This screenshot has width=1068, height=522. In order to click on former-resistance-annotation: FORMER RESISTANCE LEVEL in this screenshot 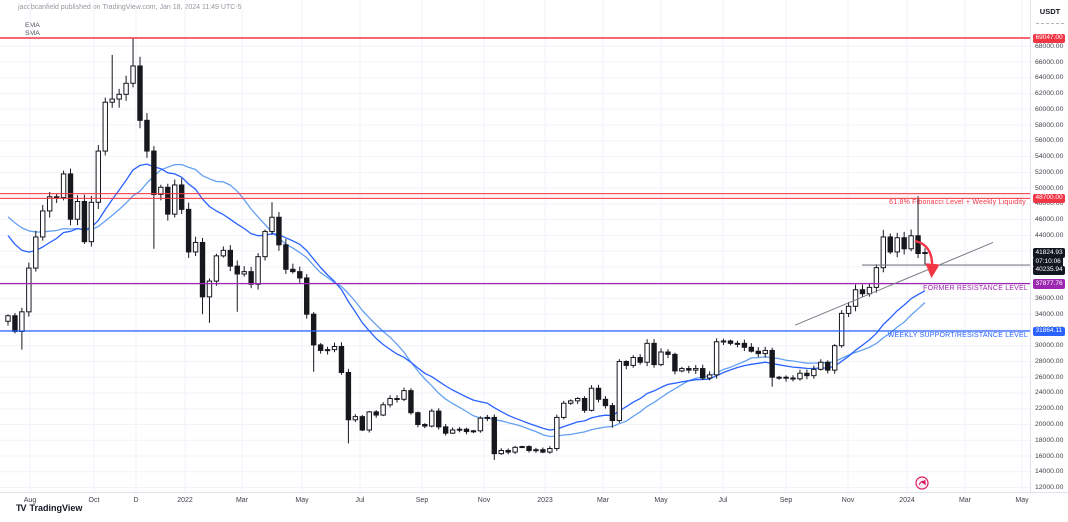, I will do `click(975, 288)`.